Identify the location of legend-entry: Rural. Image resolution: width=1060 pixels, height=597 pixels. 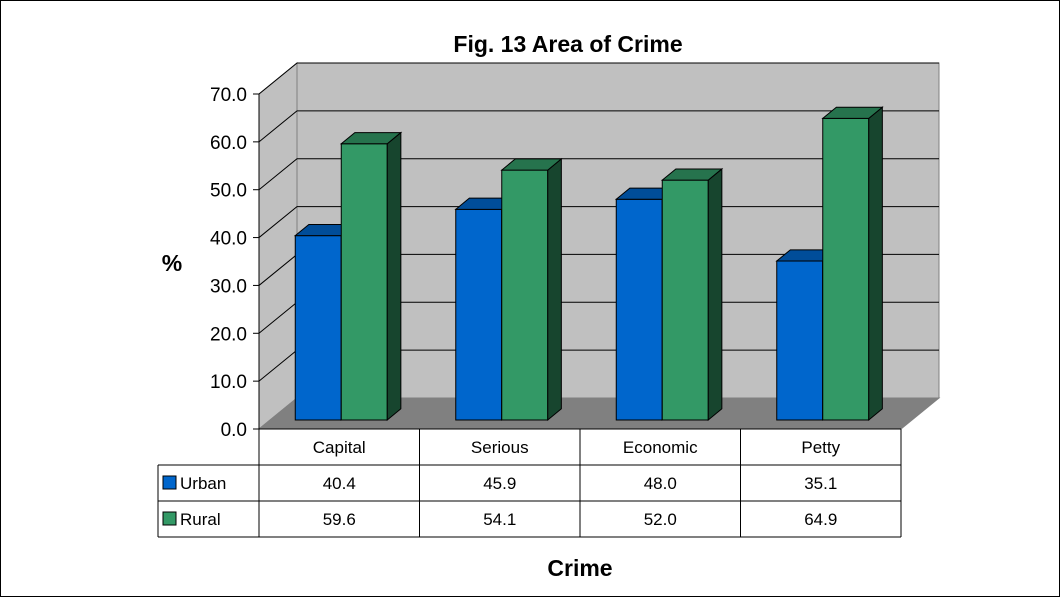
(200, 519).